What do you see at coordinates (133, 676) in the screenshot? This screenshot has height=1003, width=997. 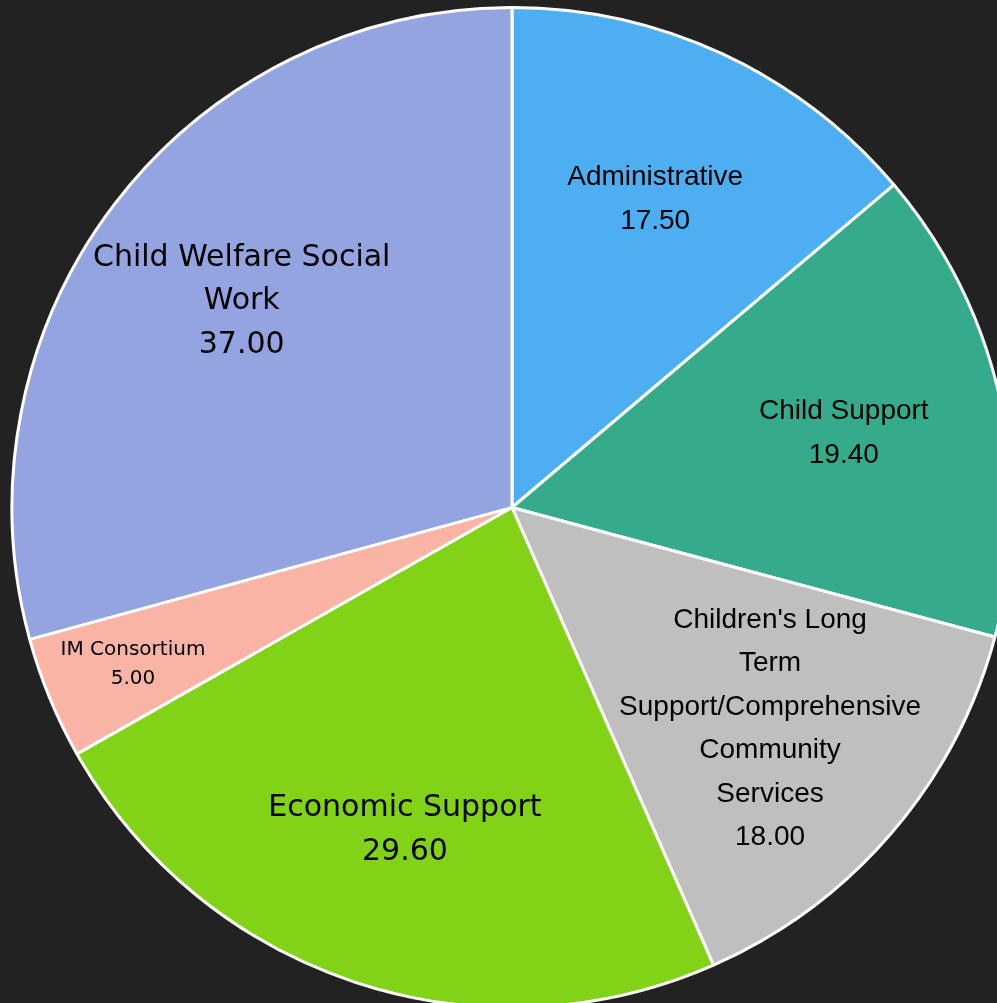 I see `data-label: 5.00` at bounding box center [133, 676].